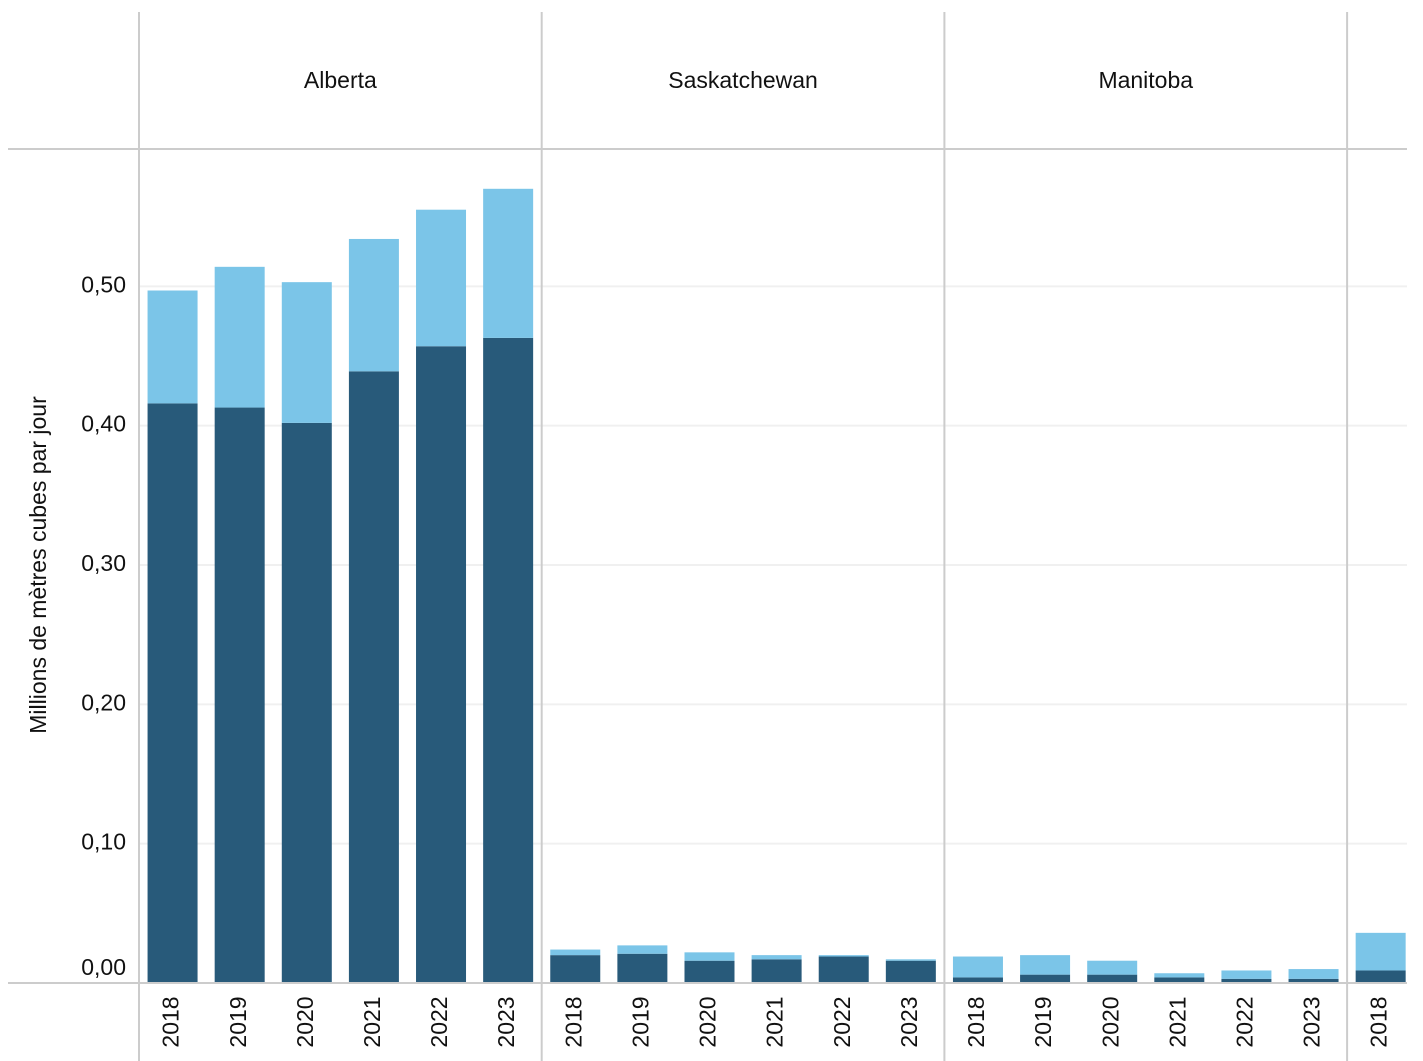 This screenshot has height=1061, width=1423. I want to click on y-tick-label: 0,40, so click(103, 424).